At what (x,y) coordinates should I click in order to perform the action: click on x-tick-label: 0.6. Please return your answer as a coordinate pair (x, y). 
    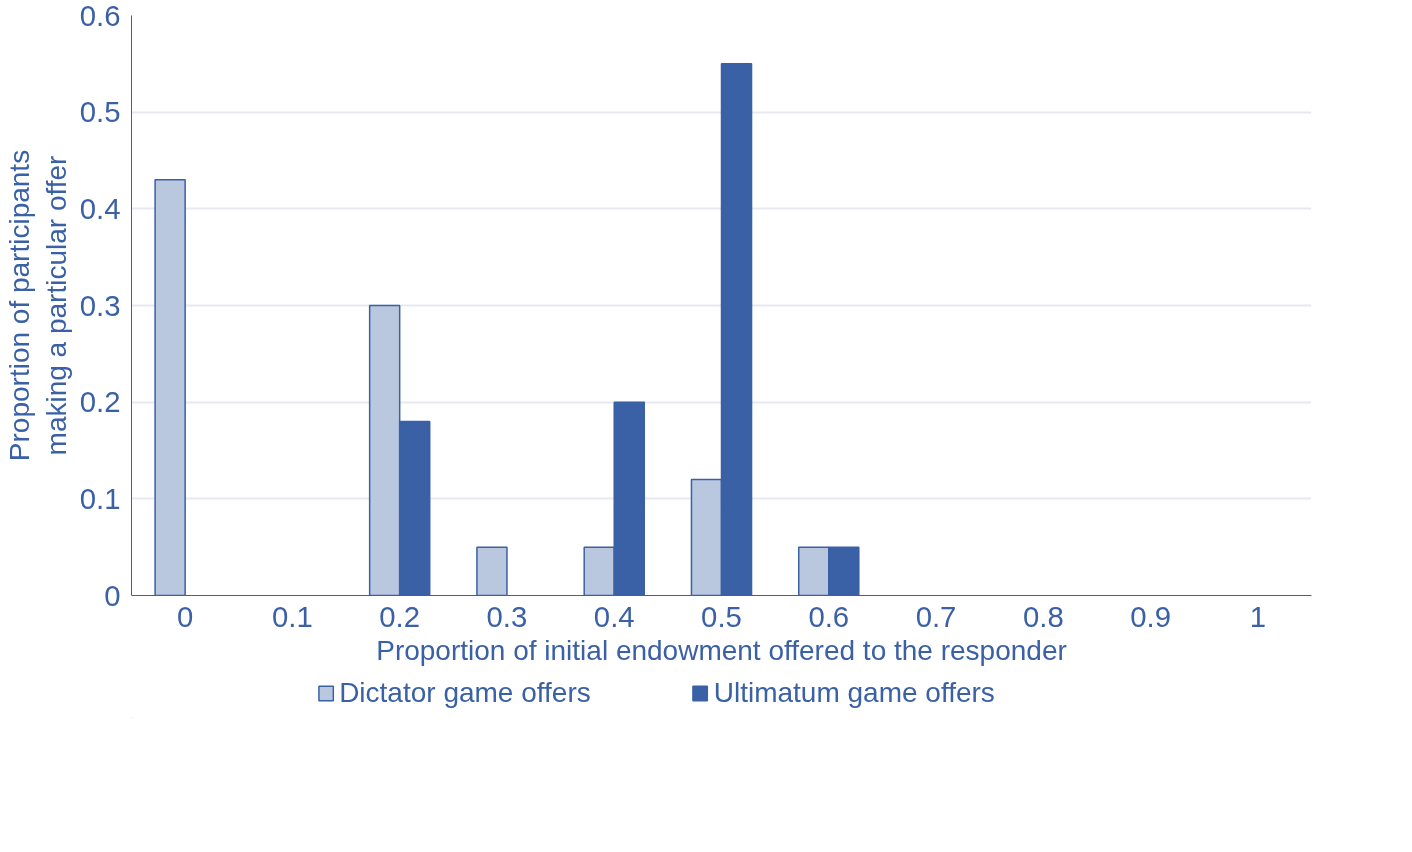
    Looking at the image, I should click on (829, 616).